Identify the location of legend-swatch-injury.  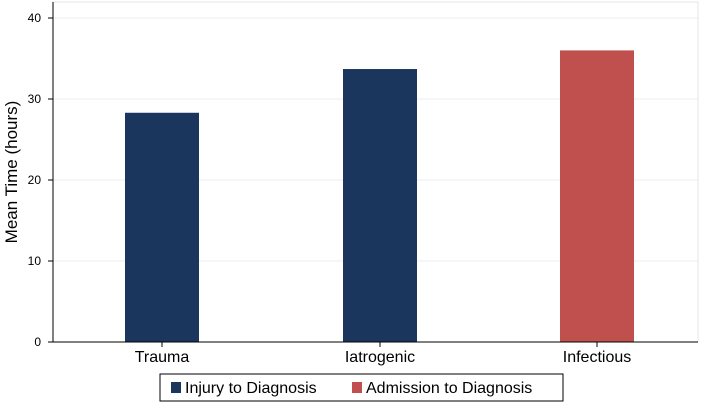
(176, 387).